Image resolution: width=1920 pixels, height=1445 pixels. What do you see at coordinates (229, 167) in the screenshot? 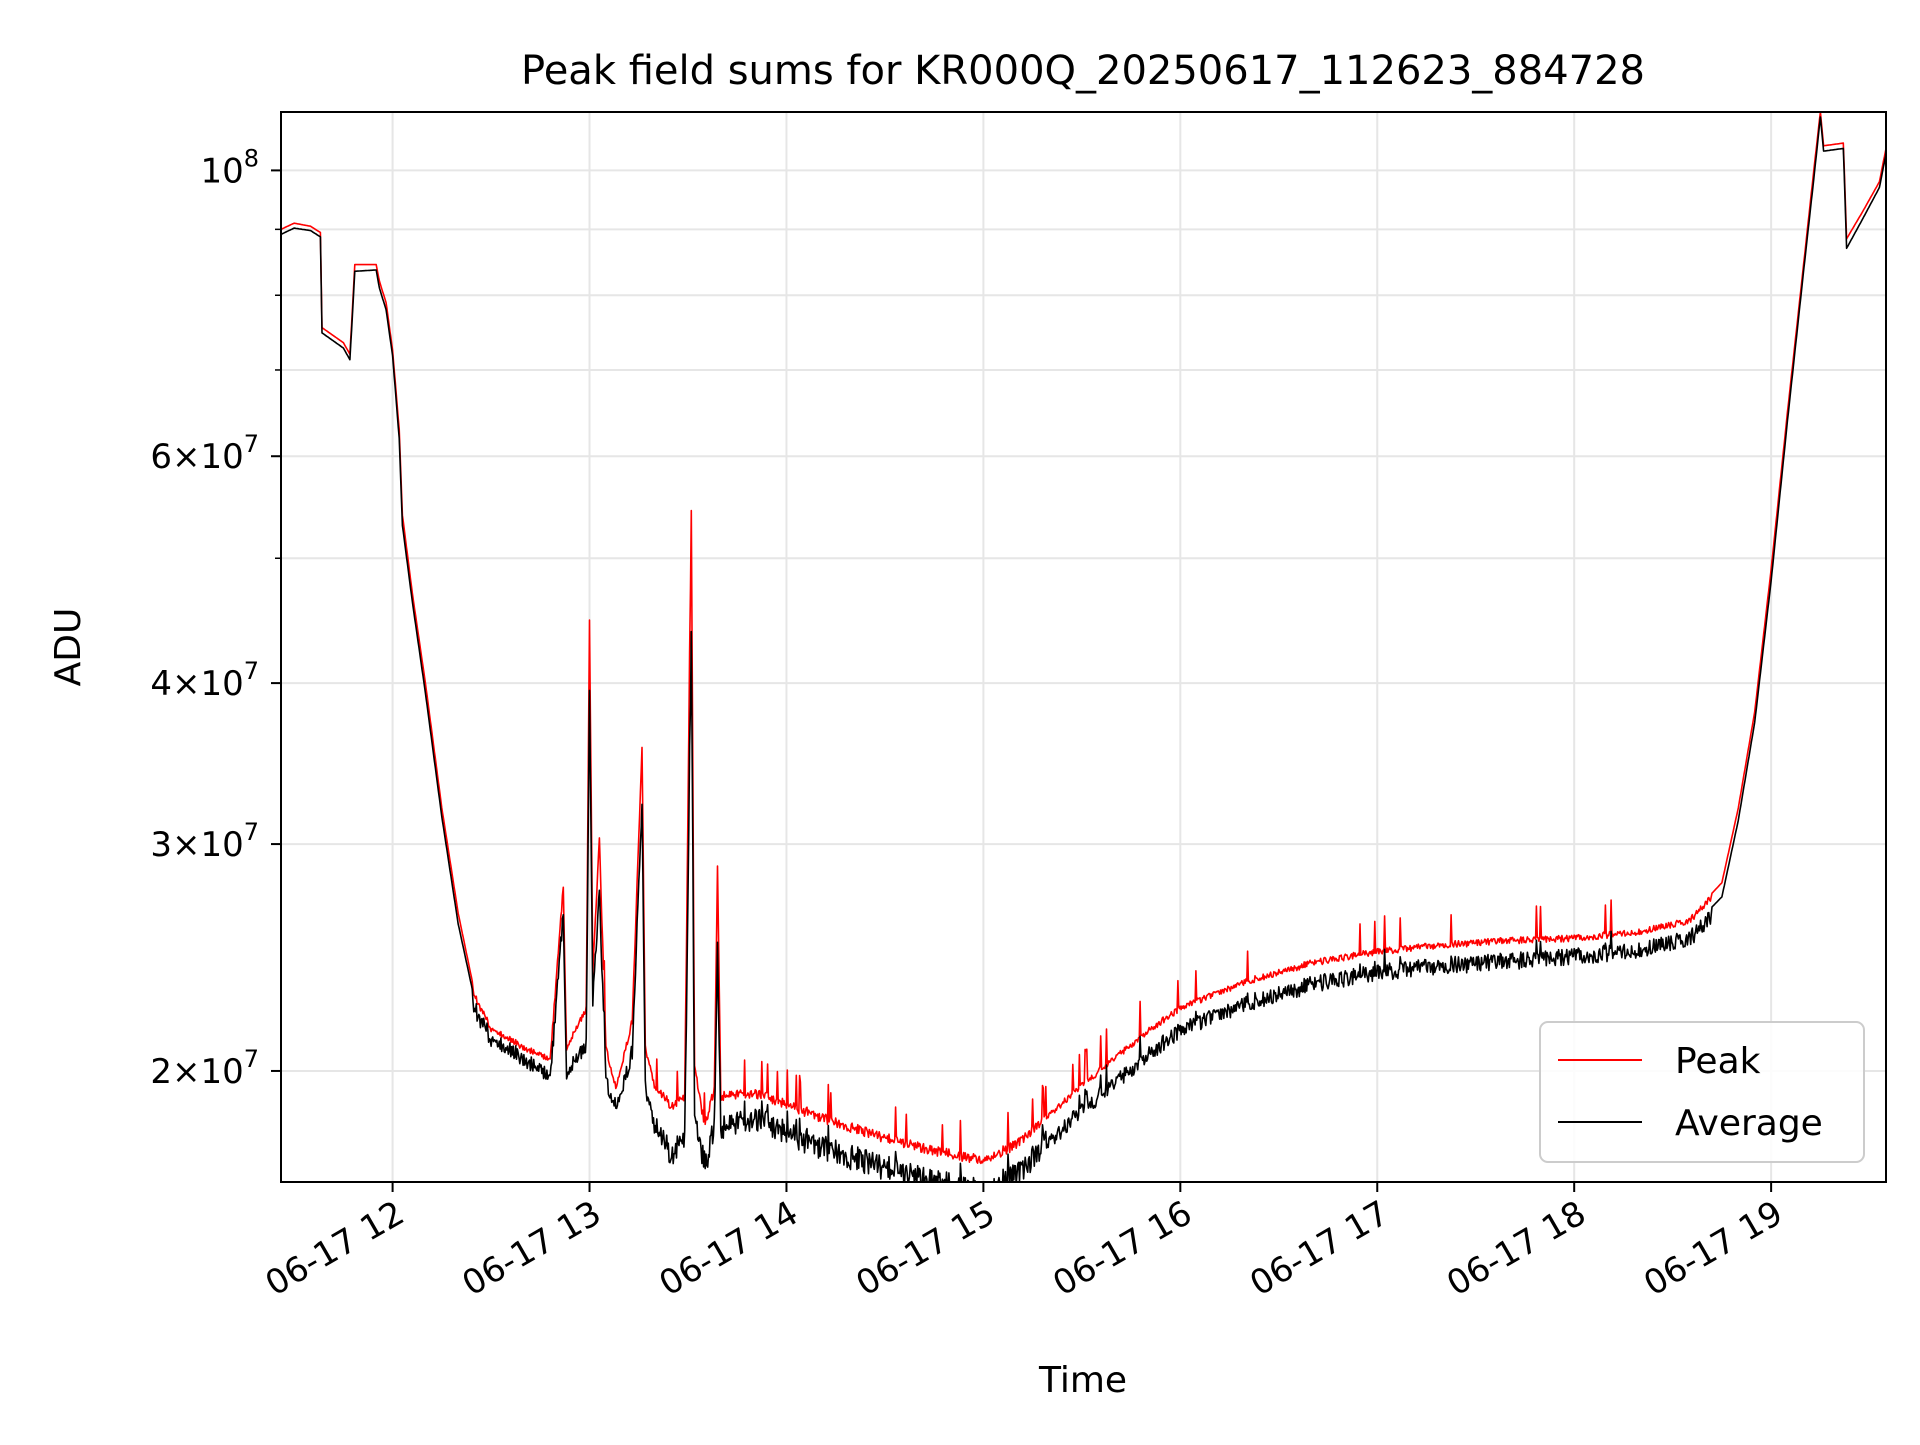
I see `y-tick-label: 108` at bounding box center [229, 167].